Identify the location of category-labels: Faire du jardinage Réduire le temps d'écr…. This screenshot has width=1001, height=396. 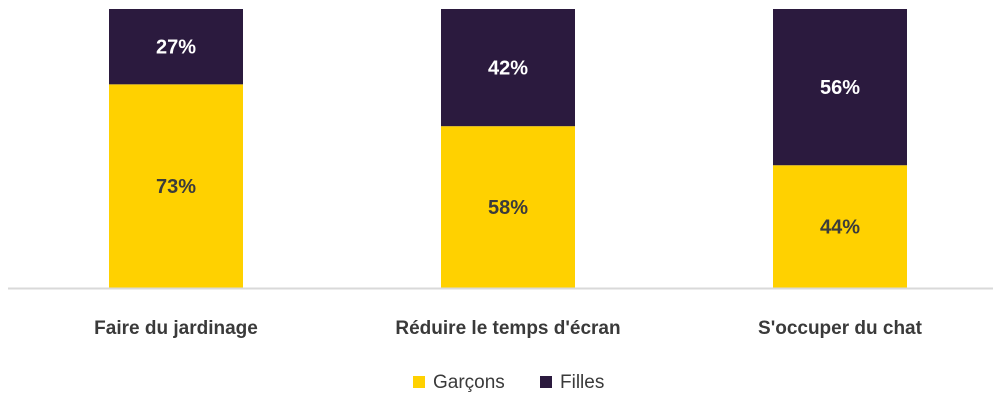
(508, 328).